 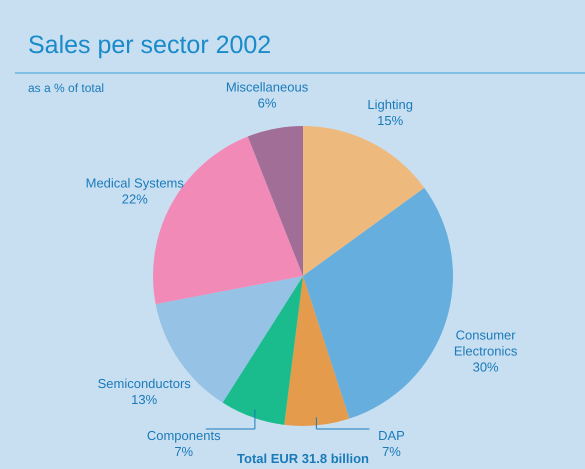 I want to click on chart-title: Sales per sector 2002, so click(x=150, y=45).